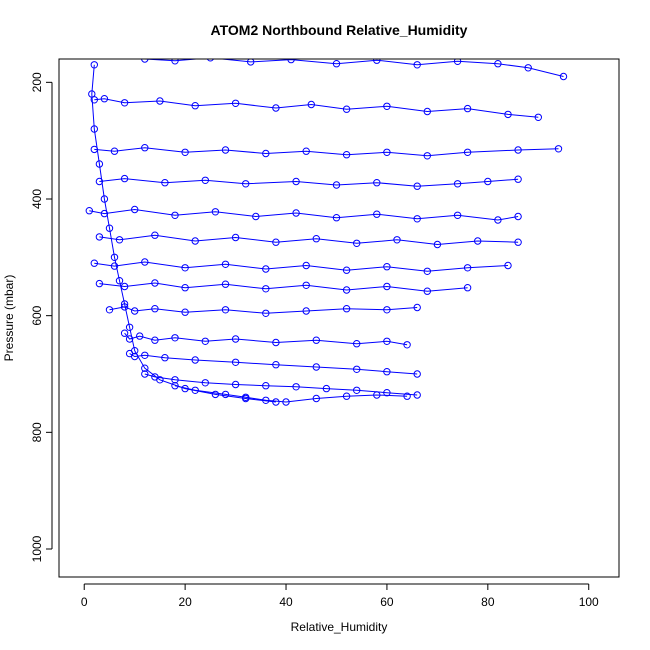  What do you see at coordinates (37, 548) in the screenshot?
I see `y-tick-label: 1000` at bounding box center [37, 548].